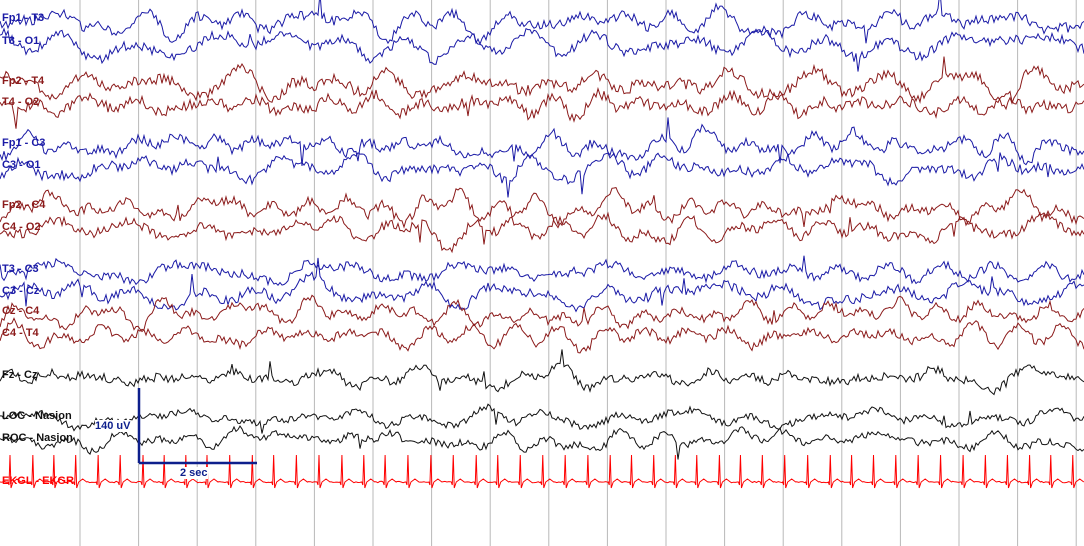 Image resolution: width=1084 pixels, height=546 pixels. What do you see at coordinates (37, 438) in the screenshot?
I see `channel-label: ROC - Nasion` at bounding box center [37, 438].